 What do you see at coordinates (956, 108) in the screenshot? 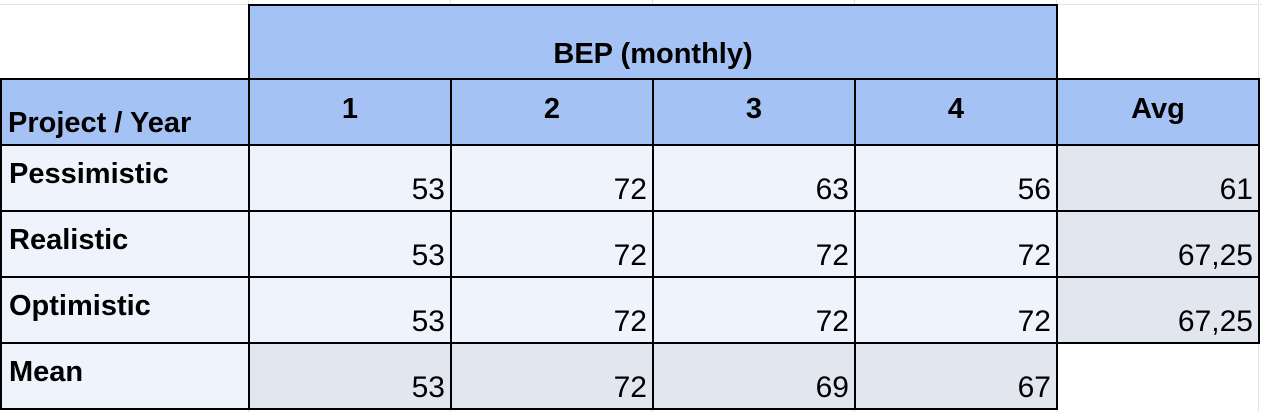
I see `year-header-label: 4` at bounding box center [956, 108].